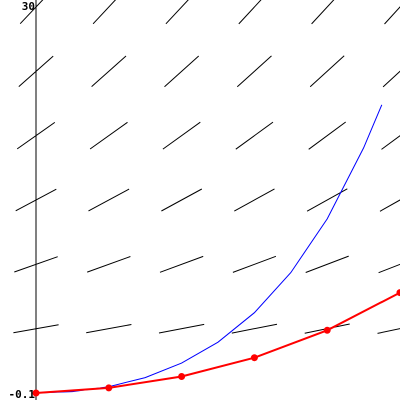 The image size is (400, 400). Describe the element at coordinates (22, 394) in the screenshot. I see `y-tick-label-bottom: -0.1` at that location.